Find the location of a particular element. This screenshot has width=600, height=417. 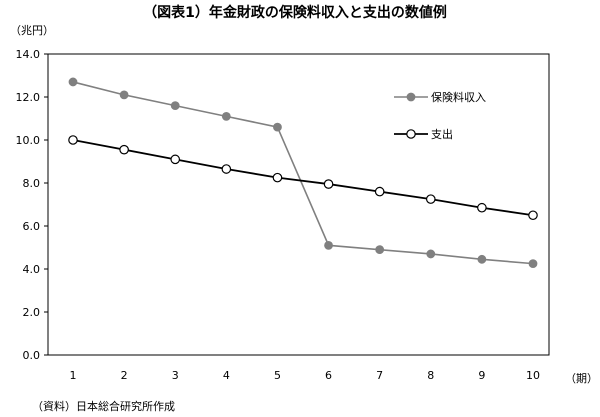

x-tick-label: 6 is located at coordinates (328, 375).